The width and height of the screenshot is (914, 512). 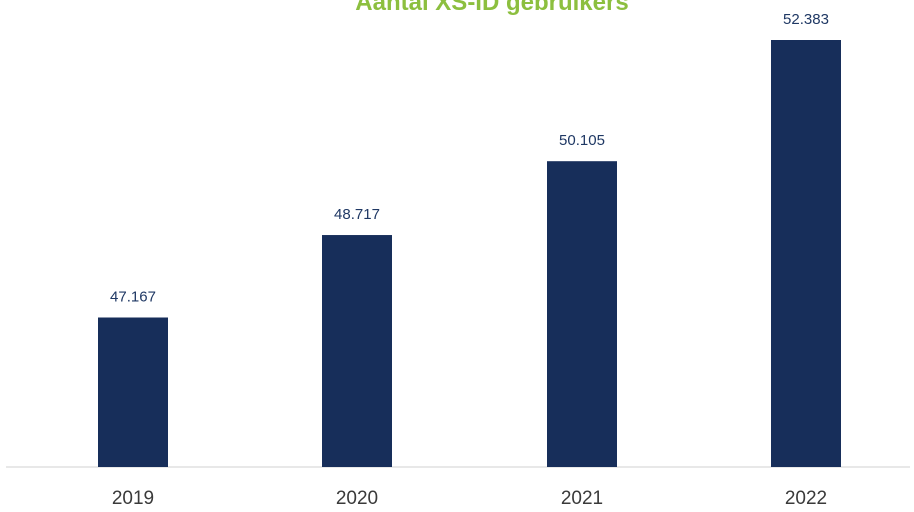 What do you see at coordinates (491, 8) in the screenshot?
I see `chart-title: Aantal XS-ID gebruikers` at bounding box center [491, 8].